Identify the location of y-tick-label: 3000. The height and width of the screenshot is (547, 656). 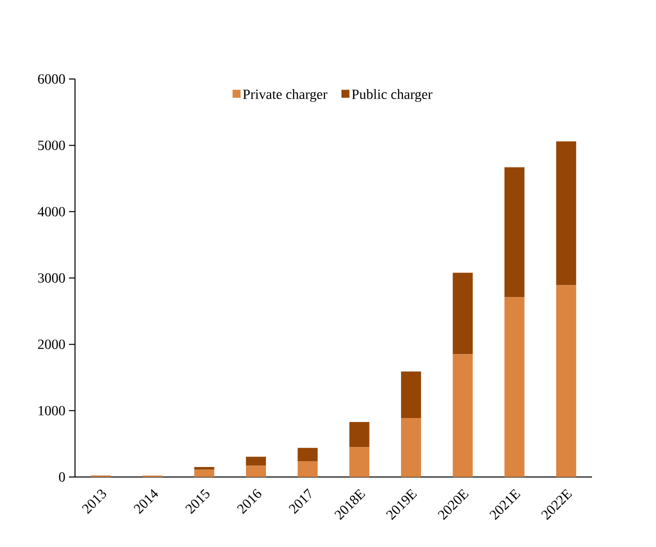
(51, 278).